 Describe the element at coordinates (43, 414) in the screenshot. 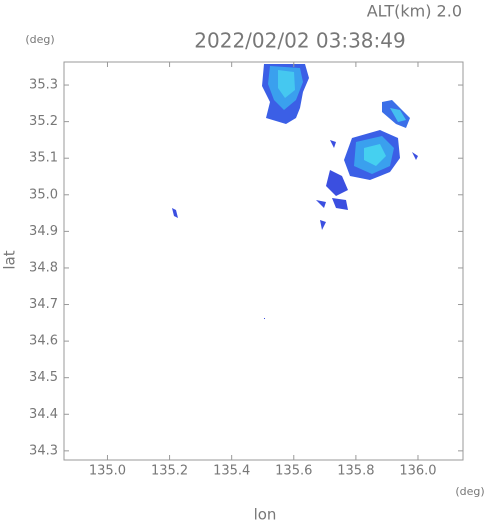

I see `y-tick-label: 34.4` at that location.